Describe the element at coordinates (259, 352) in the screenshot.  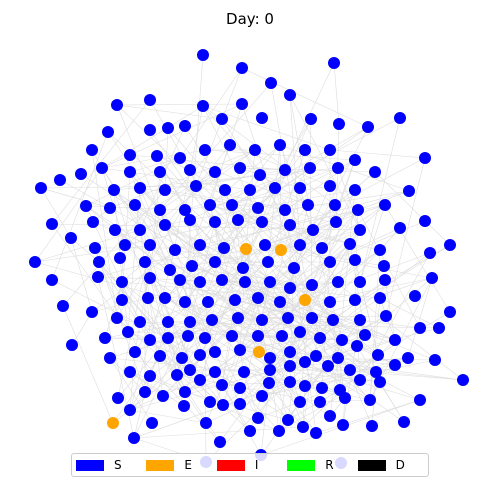
I see `exposed-node` at that location.